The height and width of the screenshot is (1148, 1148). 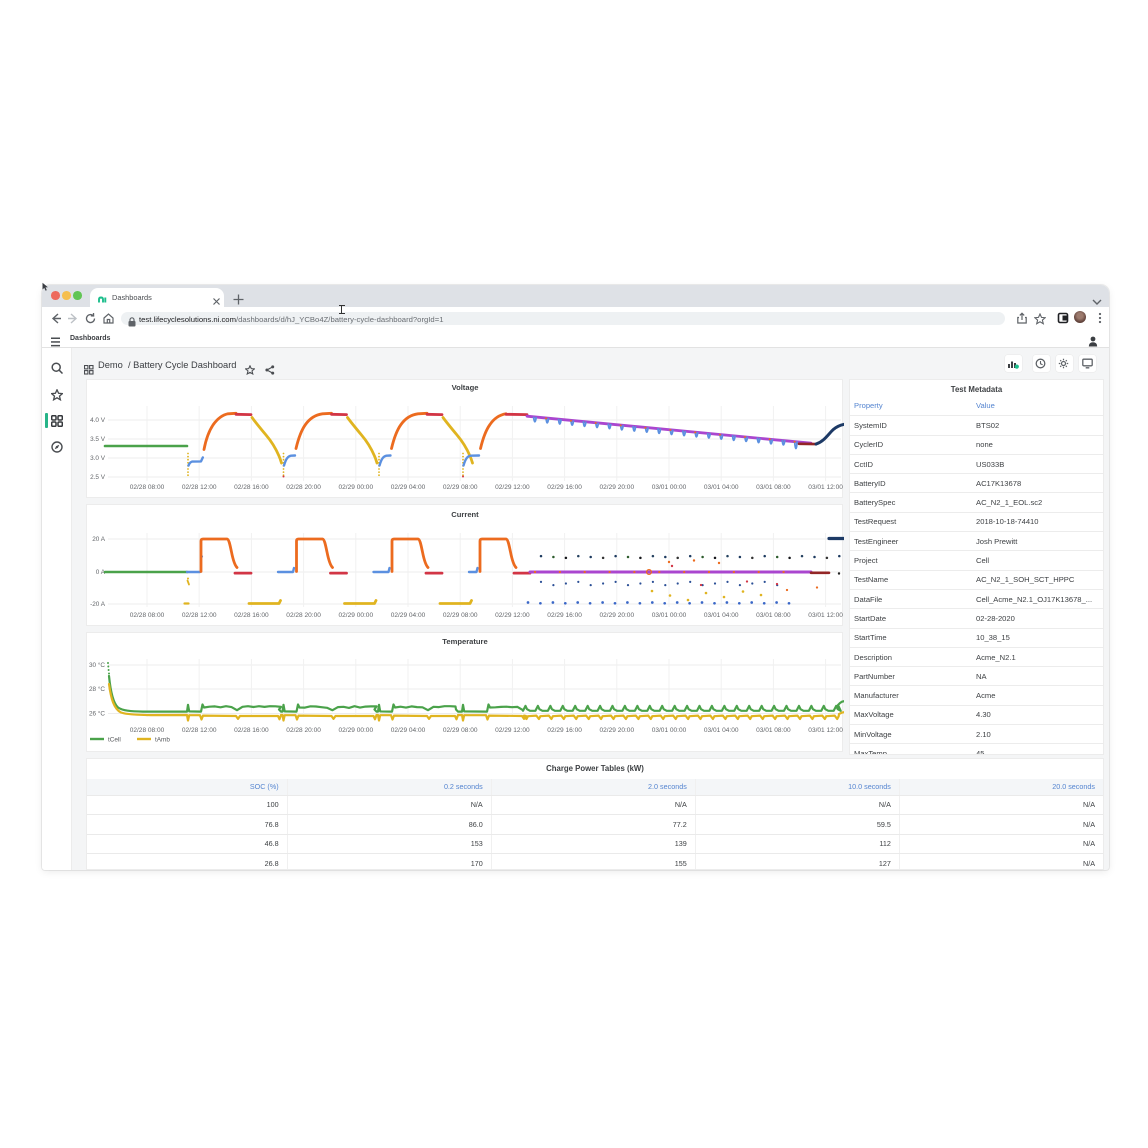 I want to click on svg-text: 2.5 V, so click(x=98, y=477).